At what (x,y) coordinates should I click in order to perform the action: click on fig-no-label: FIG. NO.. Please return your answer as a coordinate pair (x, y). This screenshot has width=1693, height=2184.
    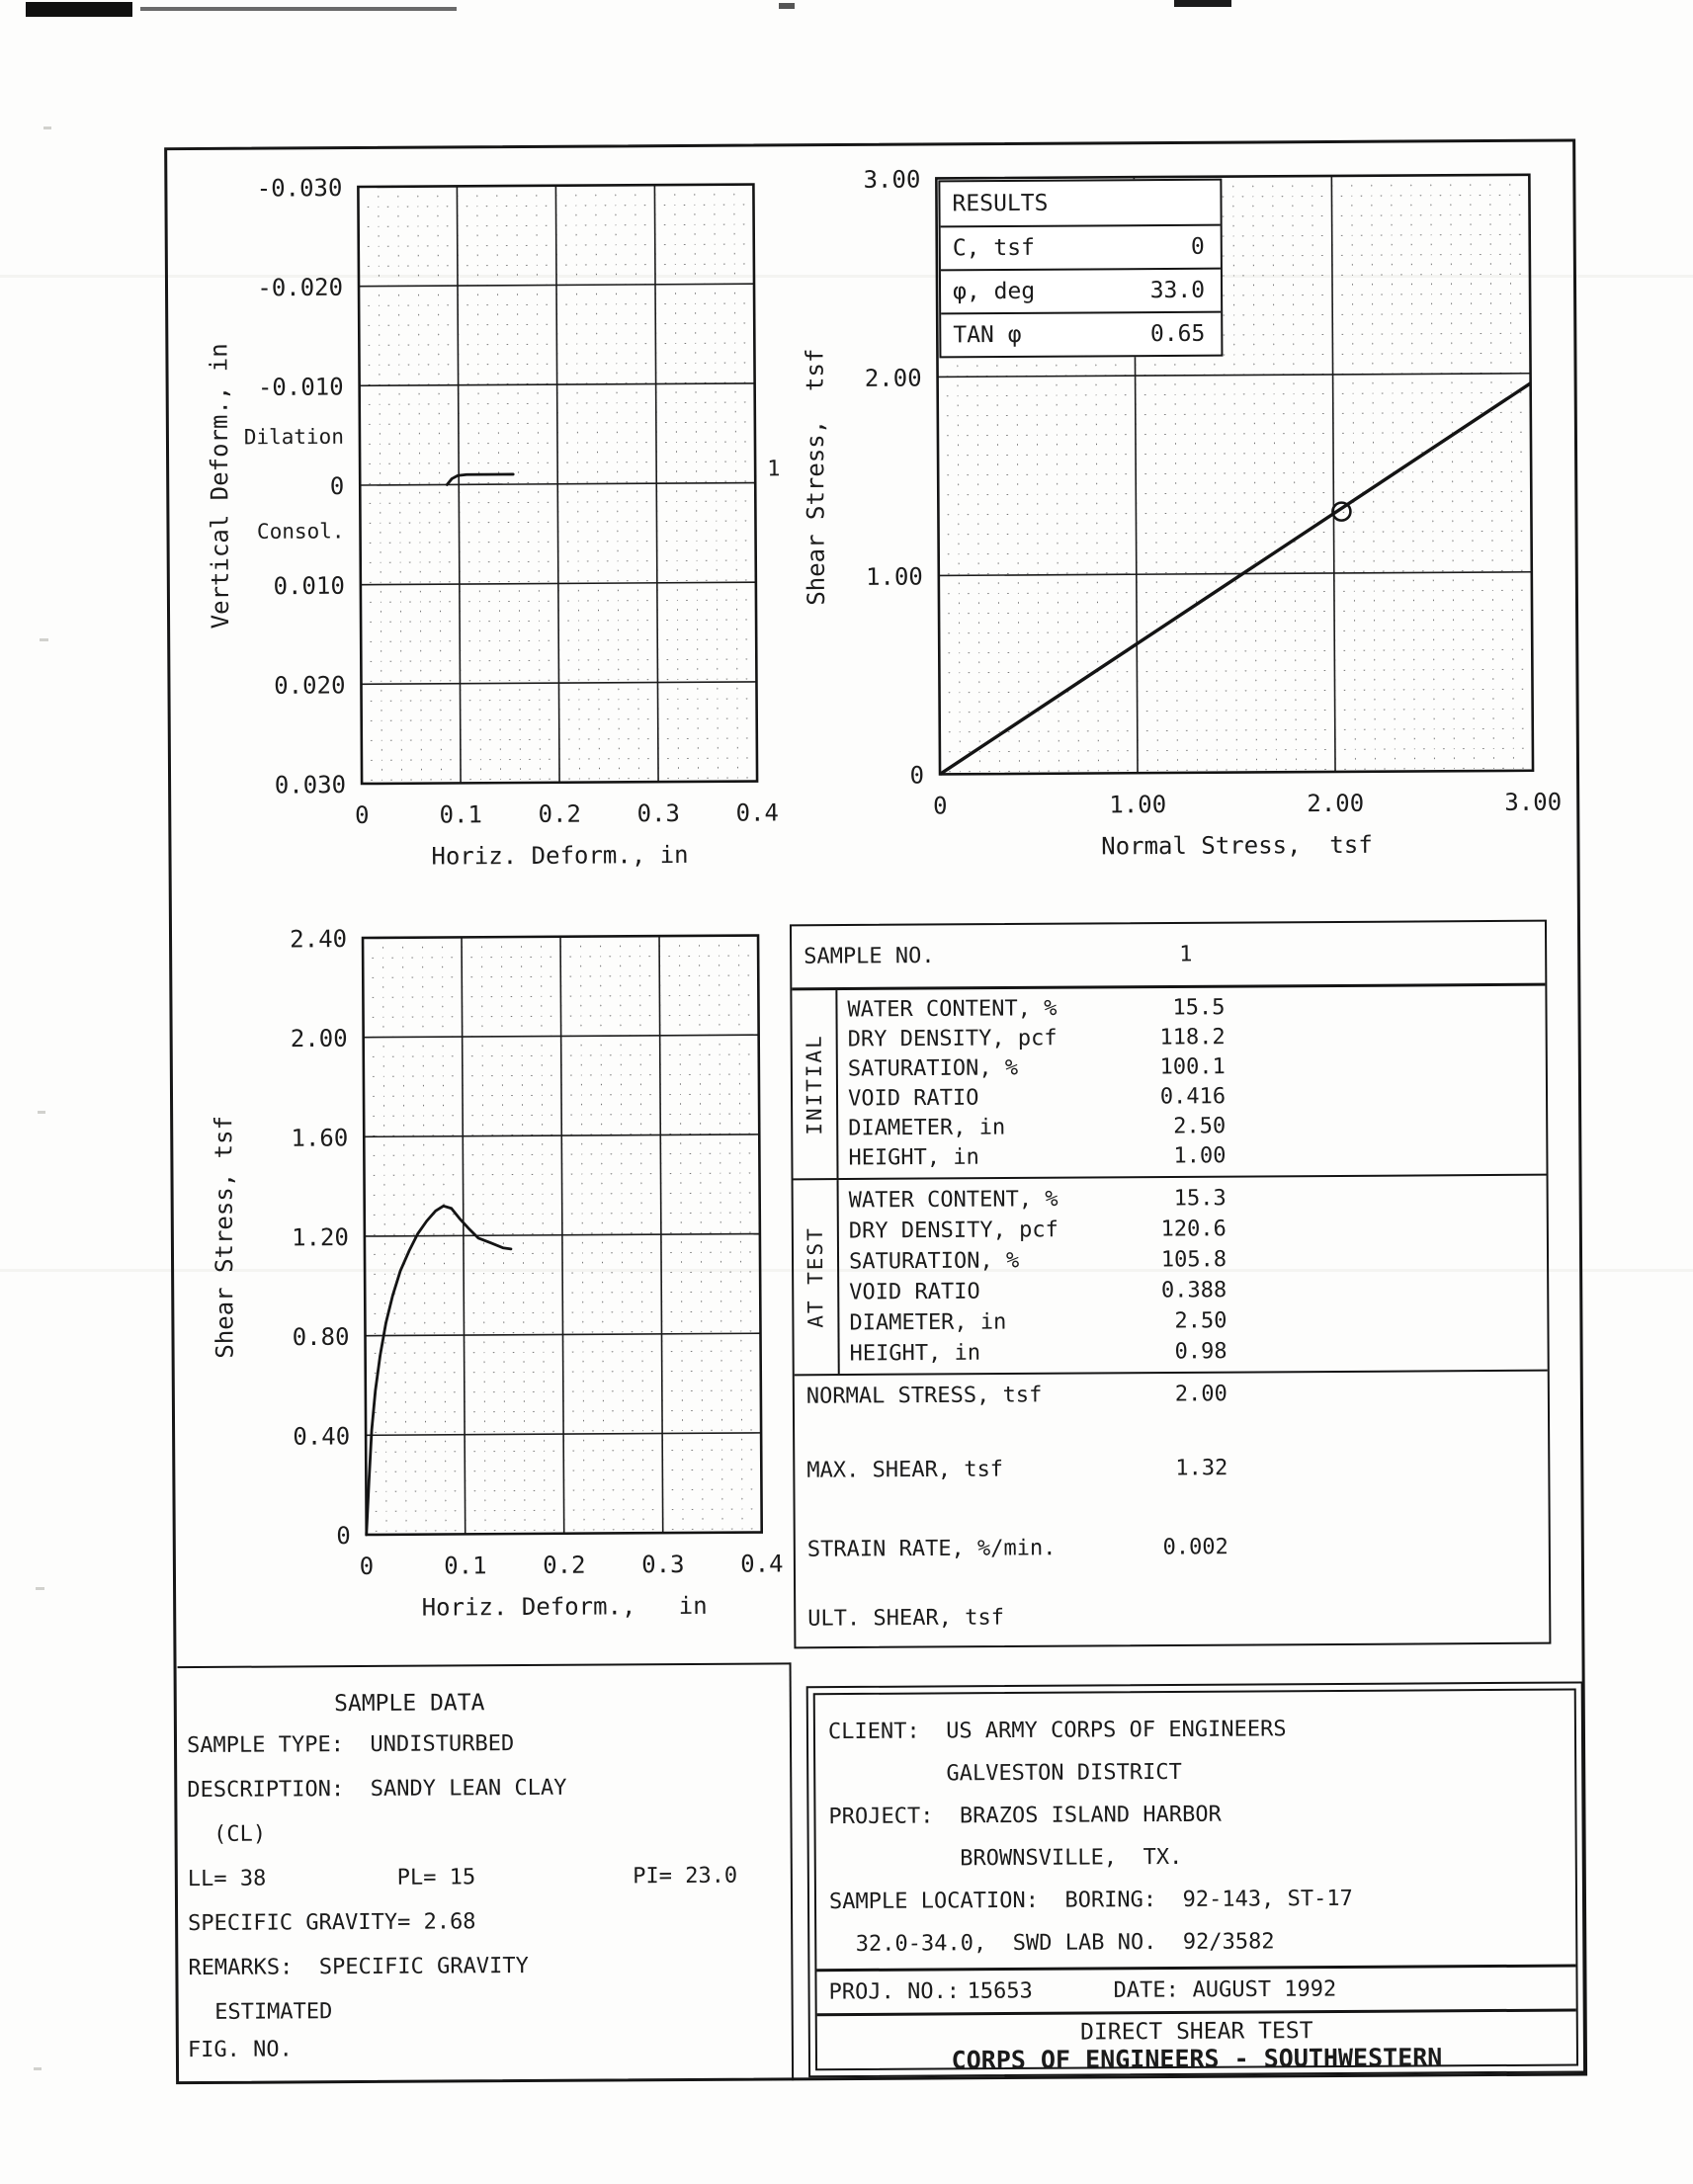
    Looking at the image, I should click on (240, 2050).